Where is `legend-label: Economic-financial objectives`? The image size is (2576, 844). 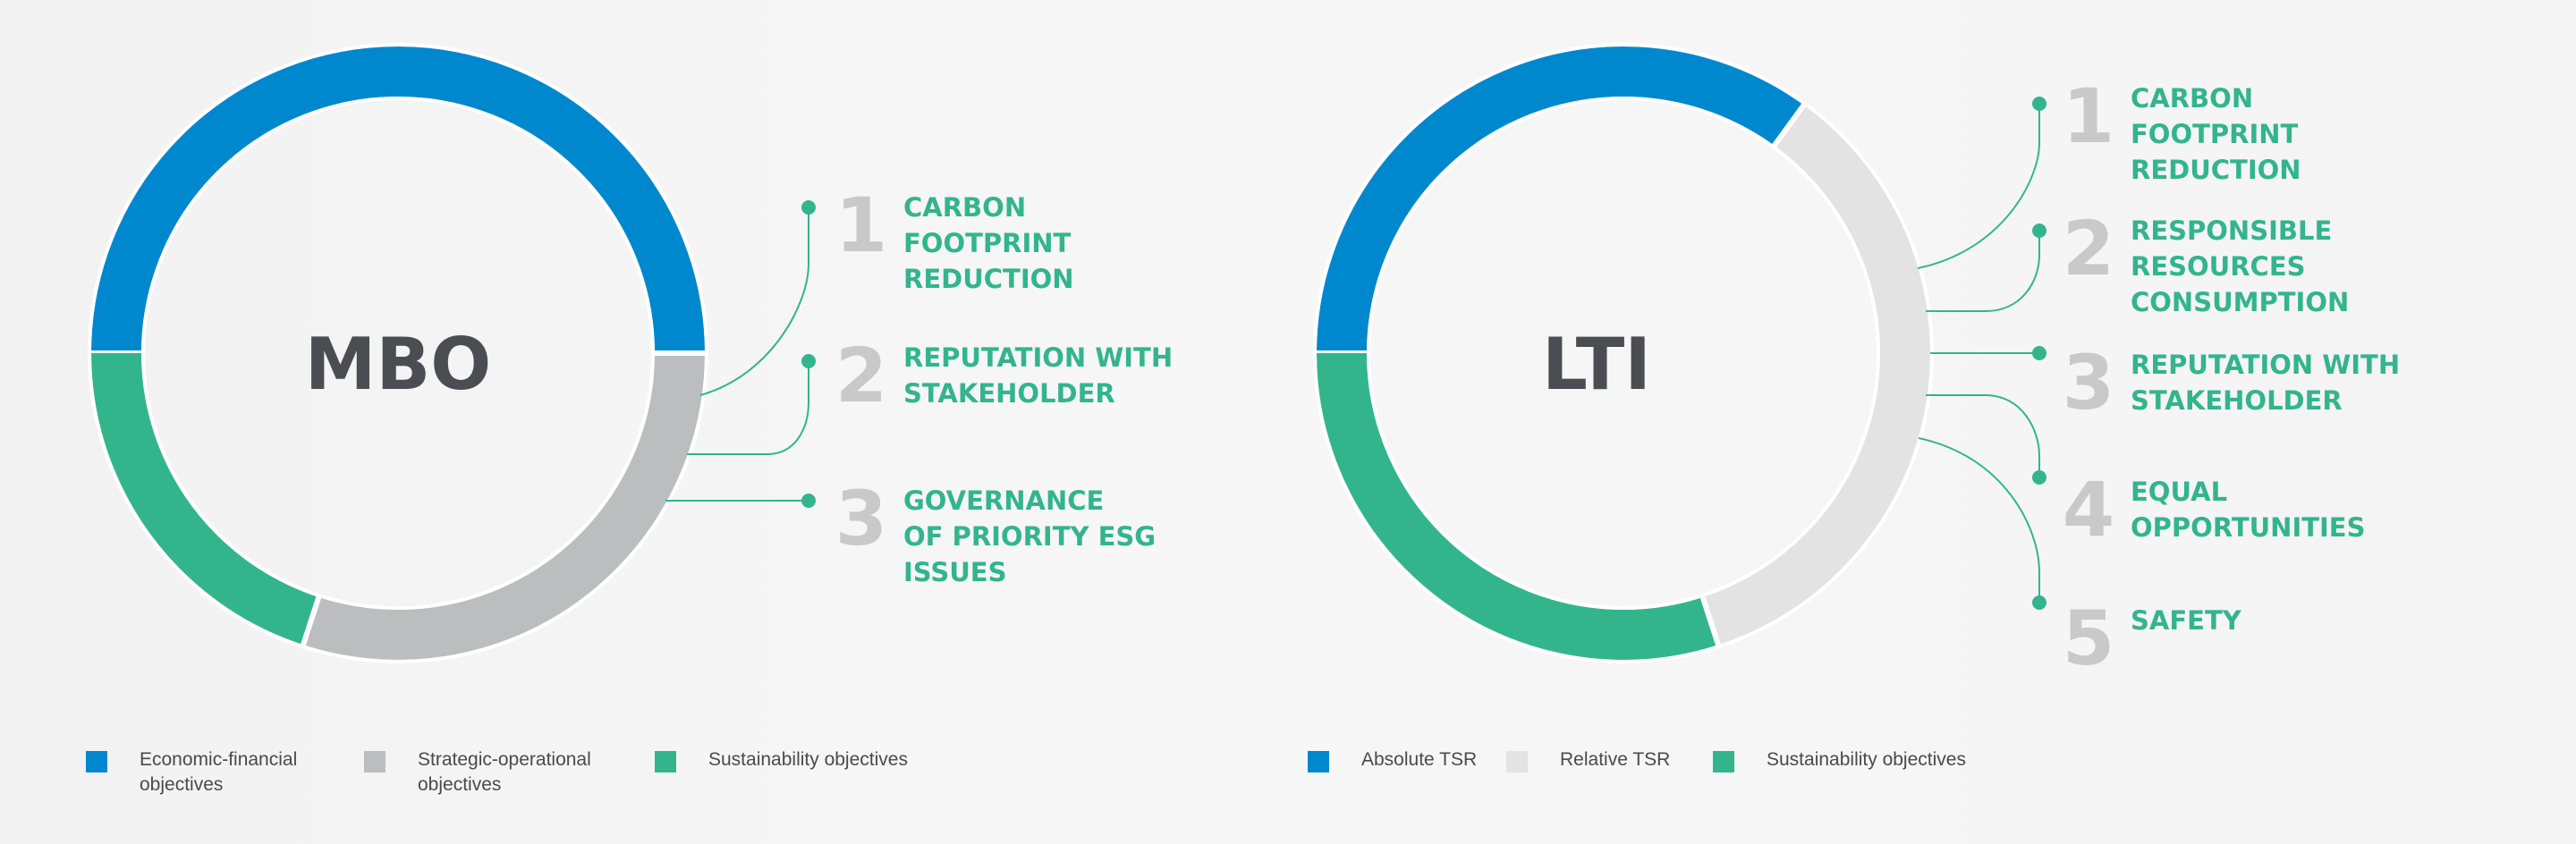 legend-label: Economic-financial objectives is located at coordinates (219, 772).